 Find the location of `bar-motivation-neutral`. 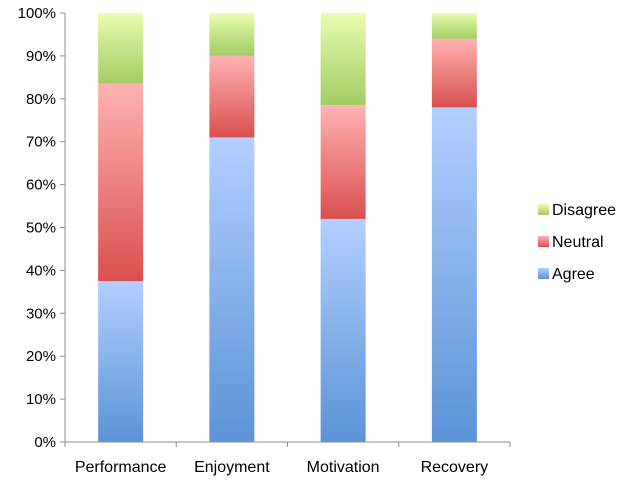

bar-motivation-neutral is located at coordinates (343, 162).